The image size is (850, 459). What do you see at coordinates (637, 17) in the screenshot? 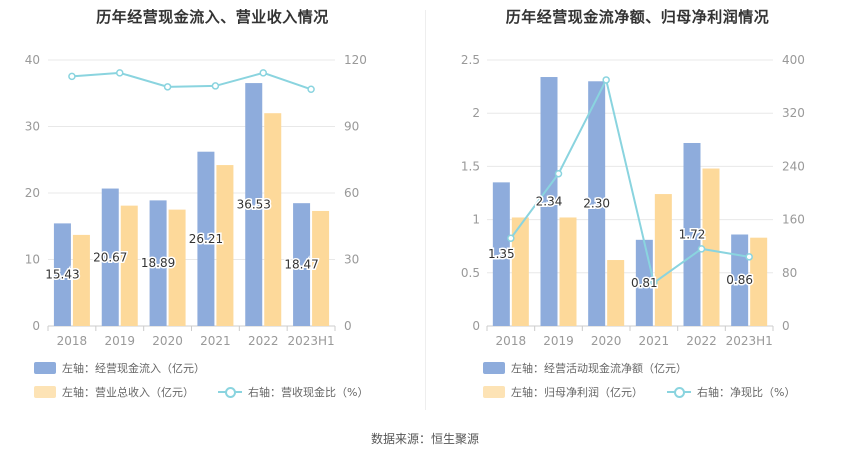
I see `chart-title: 历年经营现金流净额、归母净利润情况` at bounding box center [637, 17].